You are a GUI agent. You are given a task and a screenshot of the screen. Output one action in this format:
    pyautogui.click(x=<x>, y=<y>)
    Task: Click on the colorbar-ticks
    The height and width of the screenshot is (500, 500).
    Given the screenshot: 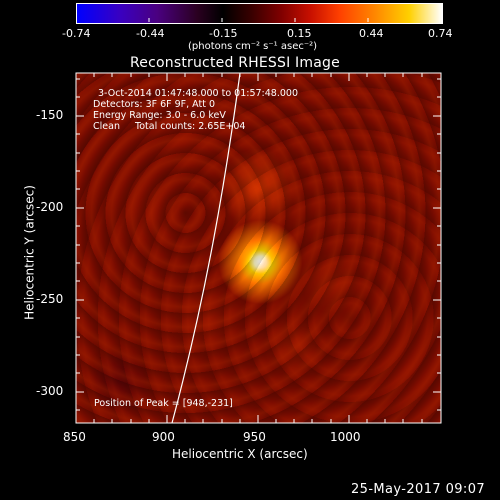 What is the action you would take?
    pyautogui.click(x=258, y=20)
    